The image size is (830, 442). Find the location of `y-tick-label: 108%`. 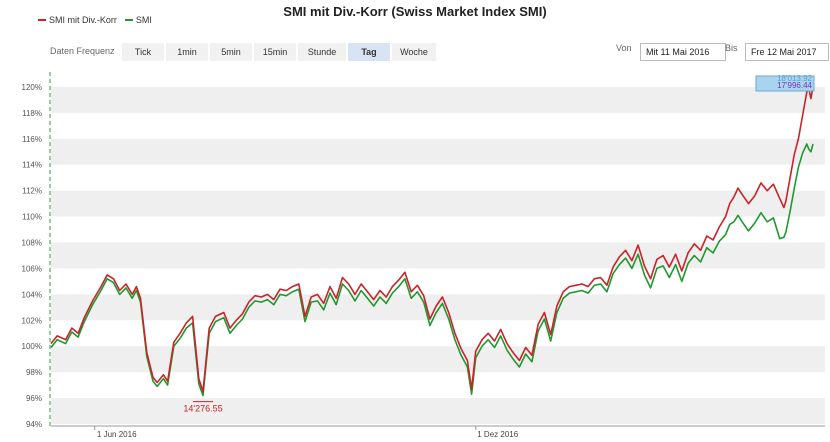

y-tick-label: 108% is located at coordinates (32, 243).